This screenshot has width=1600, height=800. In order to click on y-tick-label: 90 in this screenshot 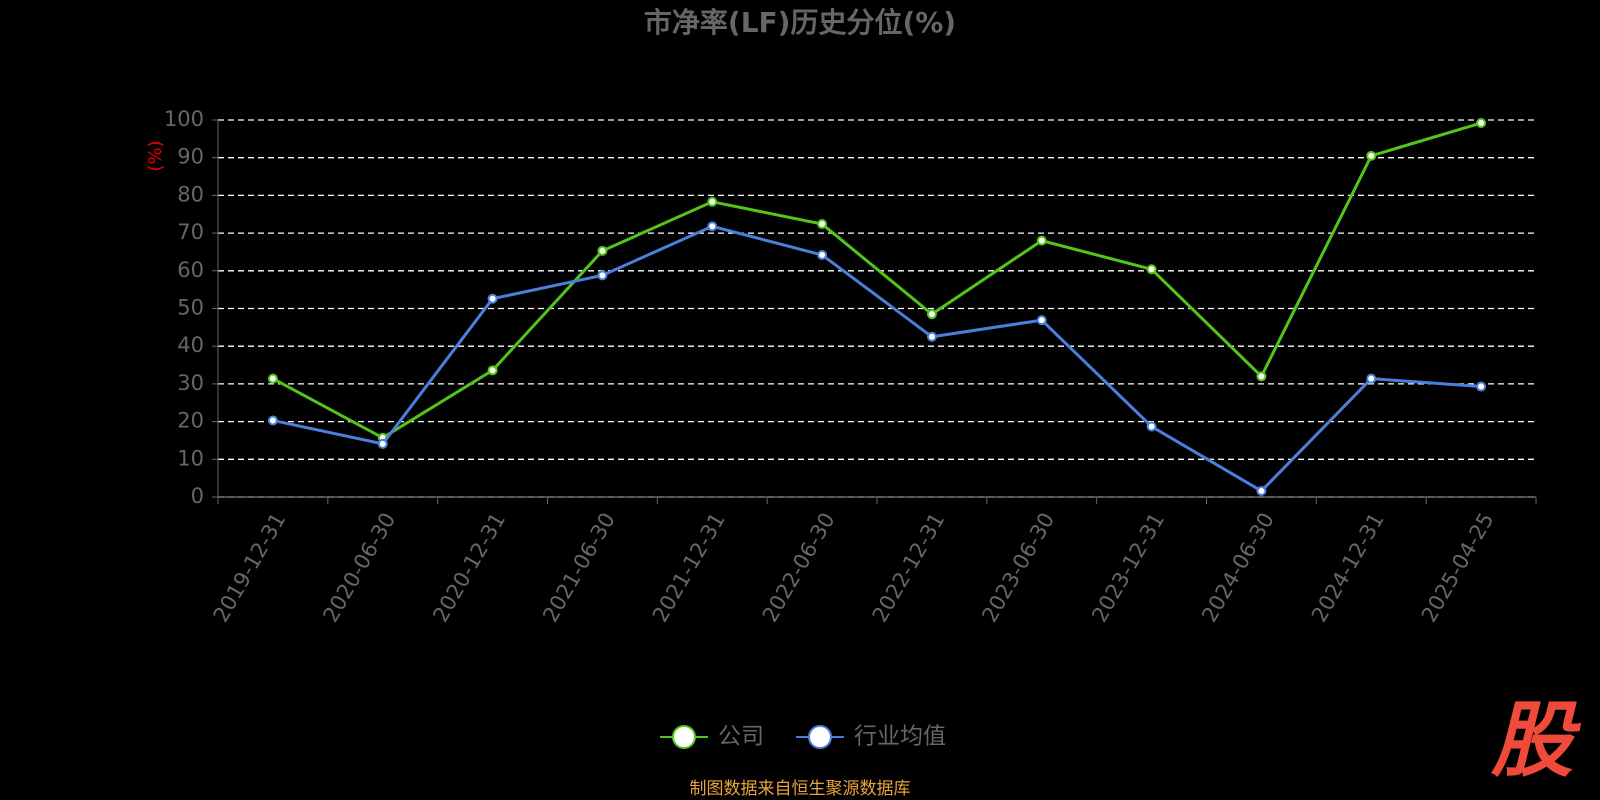, I will do `click(190, 157)`.